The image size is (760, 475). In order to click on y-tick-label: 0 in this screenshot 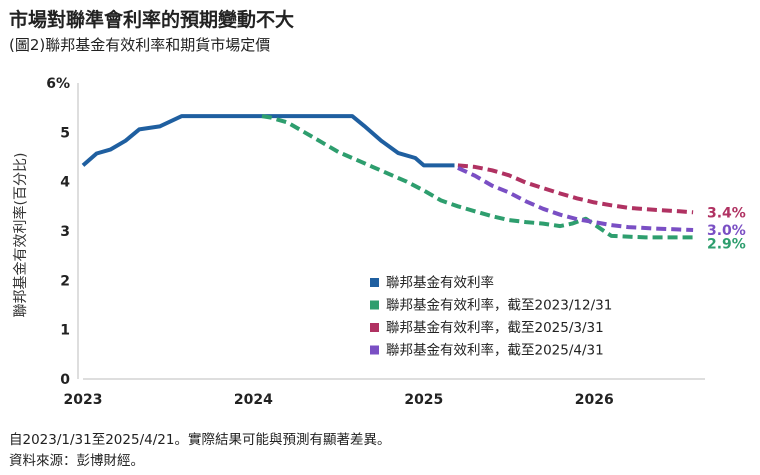, I will do `click(65, 380)`.